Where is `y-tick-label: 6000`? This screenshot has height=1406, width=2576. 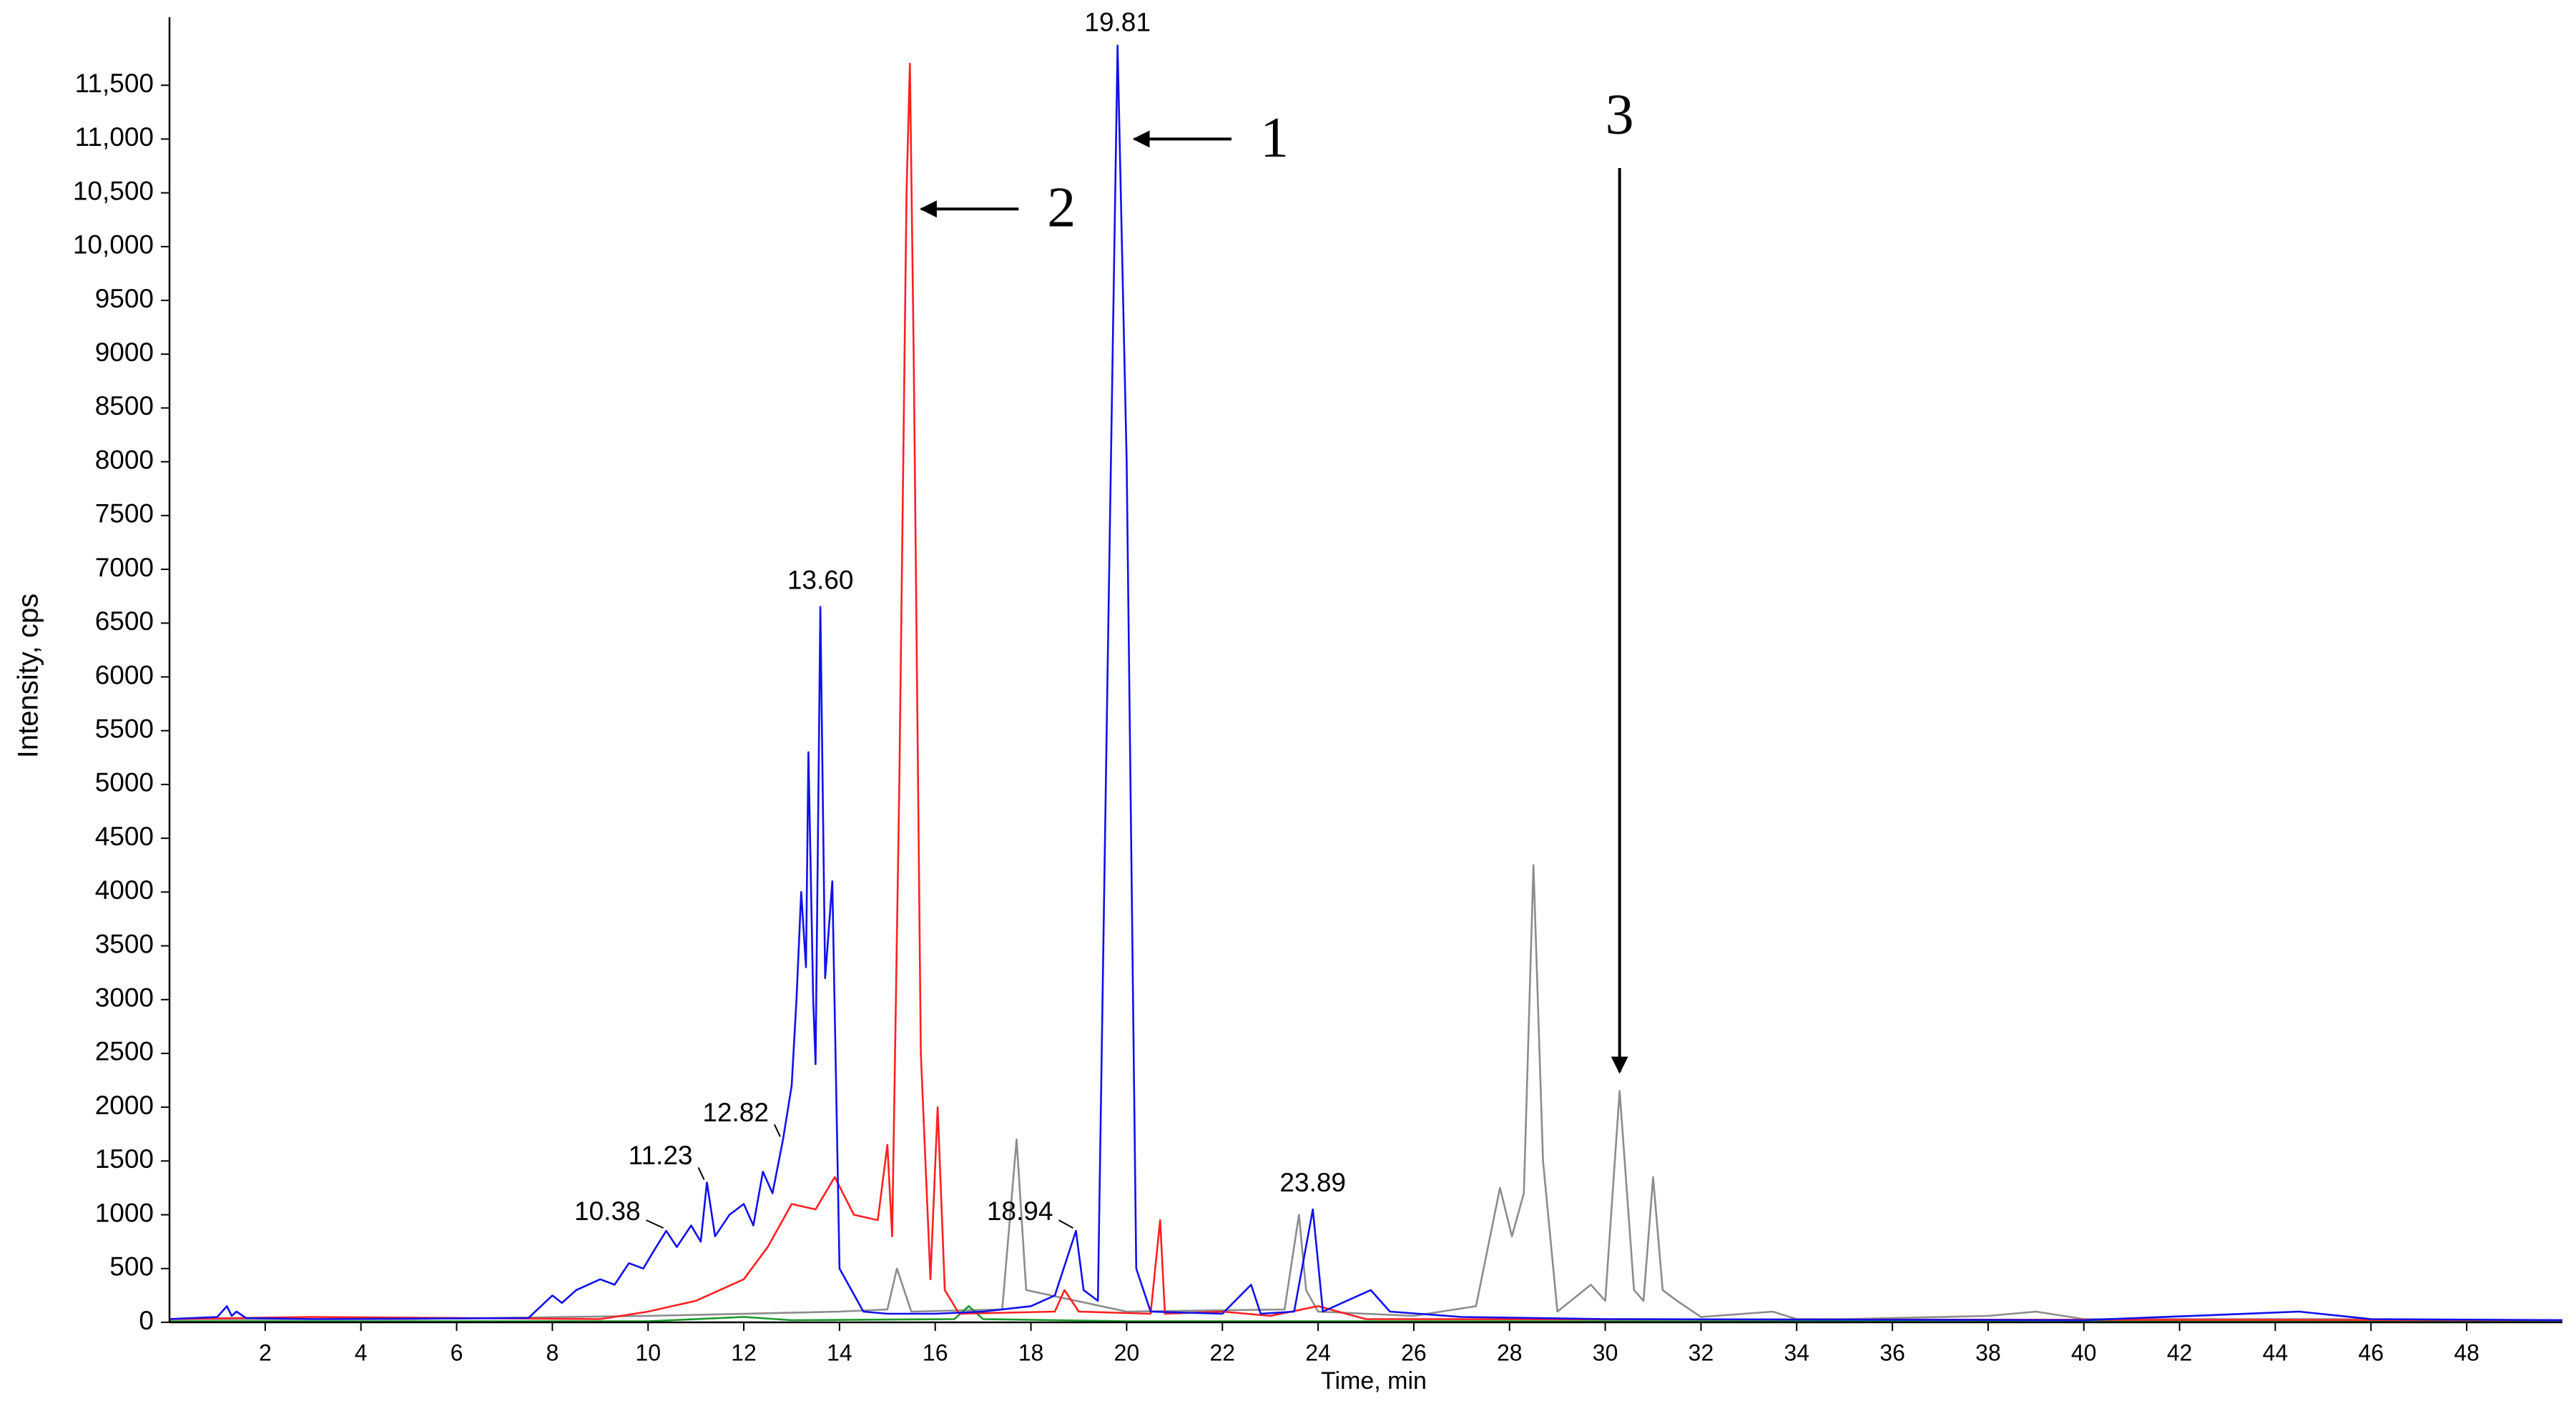 y-tick-label: 6000 is located at coordinates (125, 675).